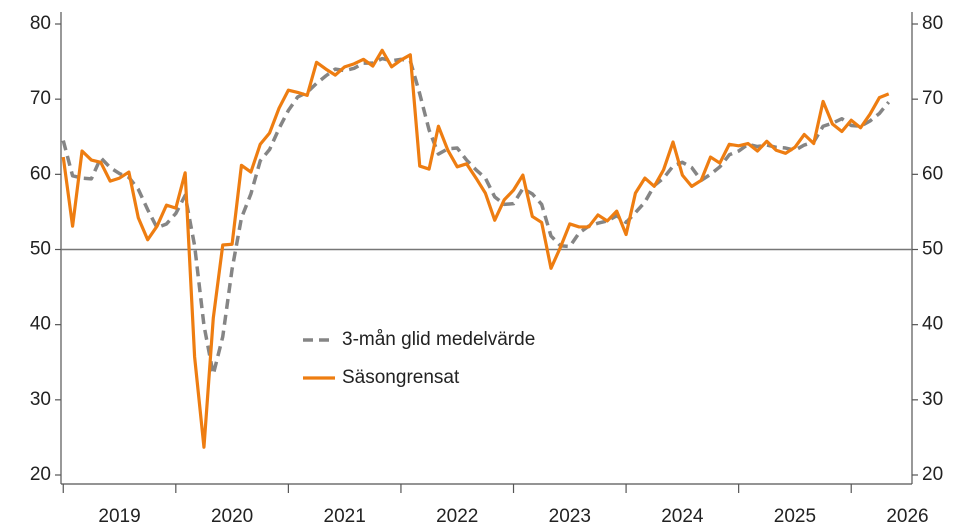  I want to click on y2-tick-label: 40, so click(932, 324).